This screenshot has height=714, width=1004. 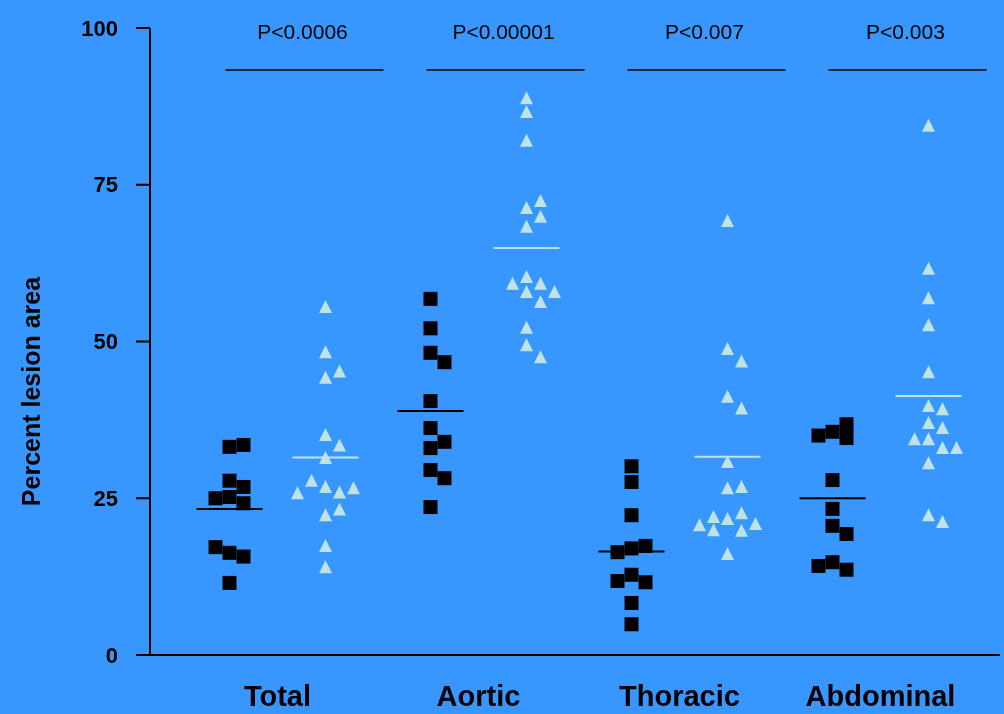 I want to click on y-tick-label: 100, so click(x=99, y=28).